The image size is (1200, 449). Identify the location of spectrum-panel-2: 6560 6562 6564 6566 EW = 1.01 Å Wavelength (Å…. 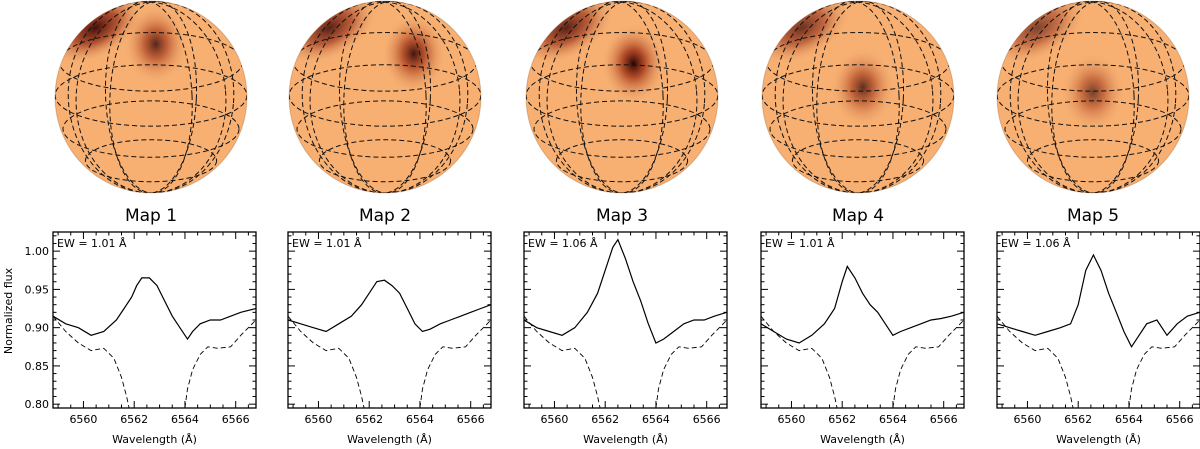
(389, 338).